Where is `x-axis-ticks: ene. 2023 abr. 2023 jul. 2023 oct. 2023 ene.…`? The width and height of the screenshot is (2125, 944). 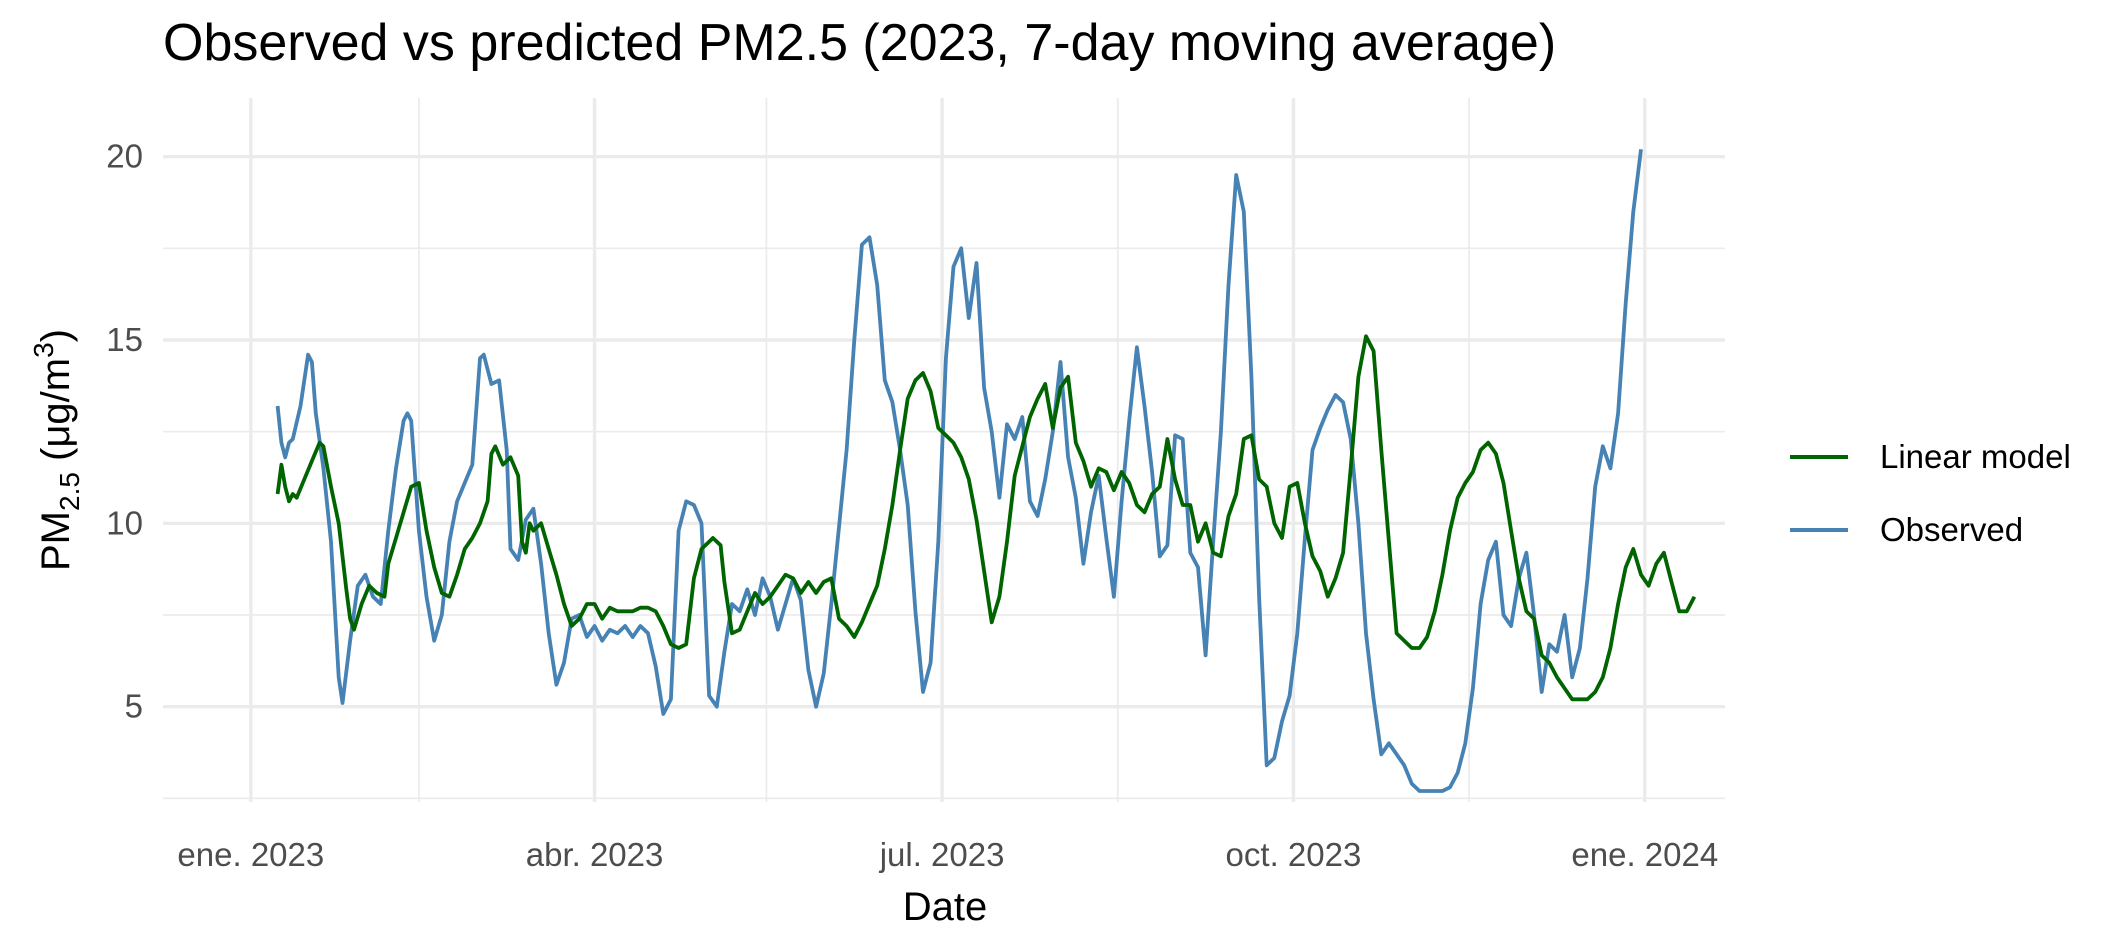
x-axis-ticks: ene. 2023 abr. 2023 jul. 2023 oct. 2023 ene.… is located at coordinates (947, 854).